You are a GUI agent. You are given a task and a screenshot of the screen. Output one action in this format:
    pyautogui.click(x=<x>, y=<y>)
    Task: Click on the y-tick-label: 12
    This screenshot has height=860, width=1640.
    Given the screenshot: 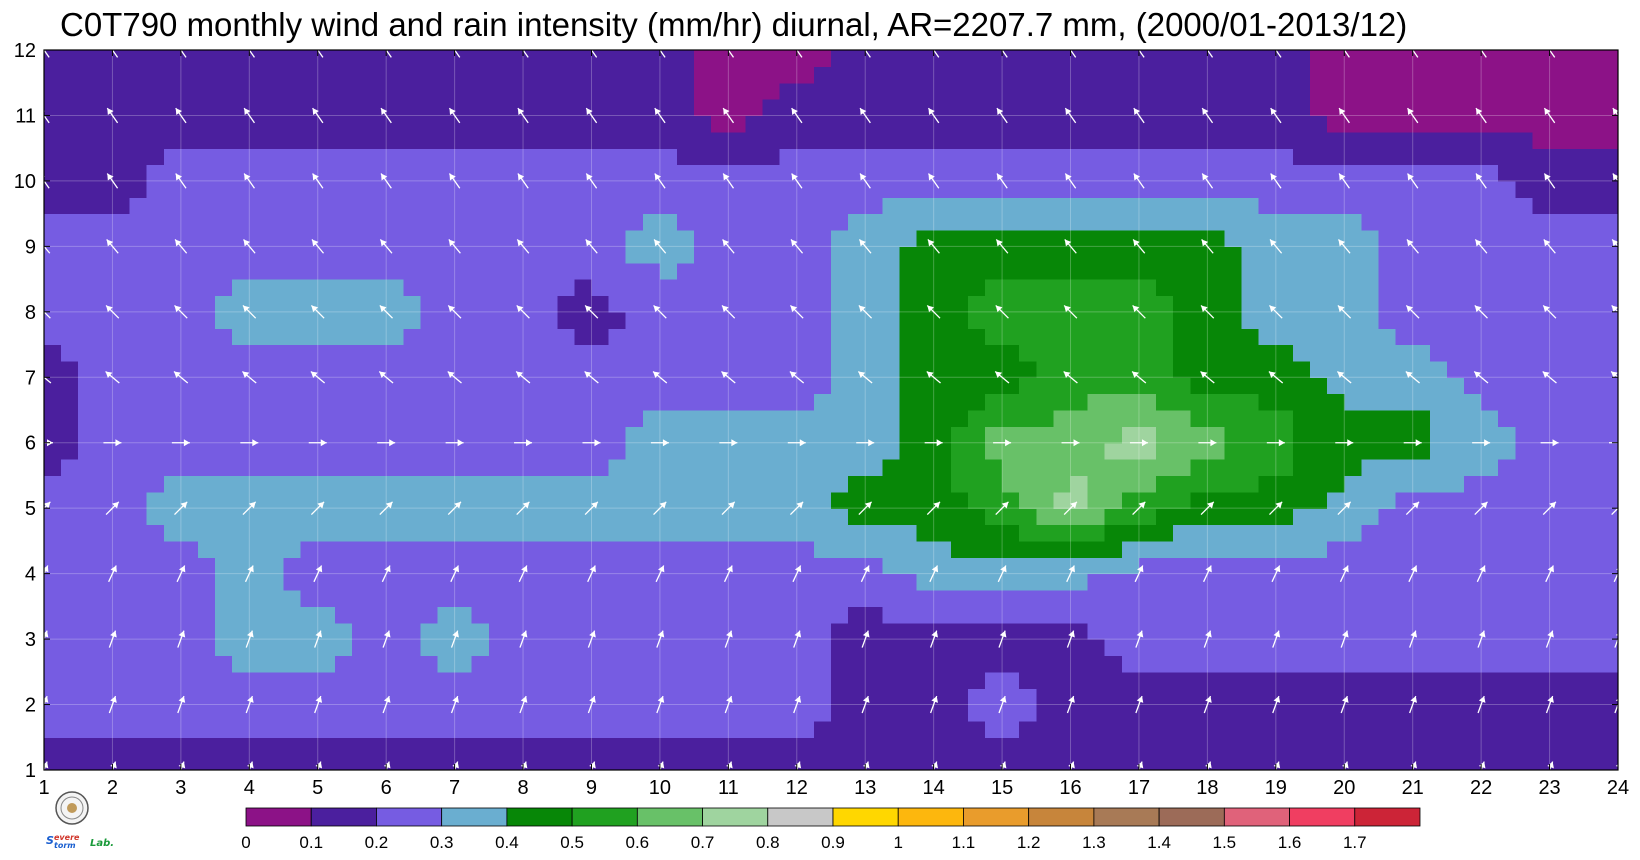 What is the action you would take?
    pyautogui.click(x=25, y=51)
    